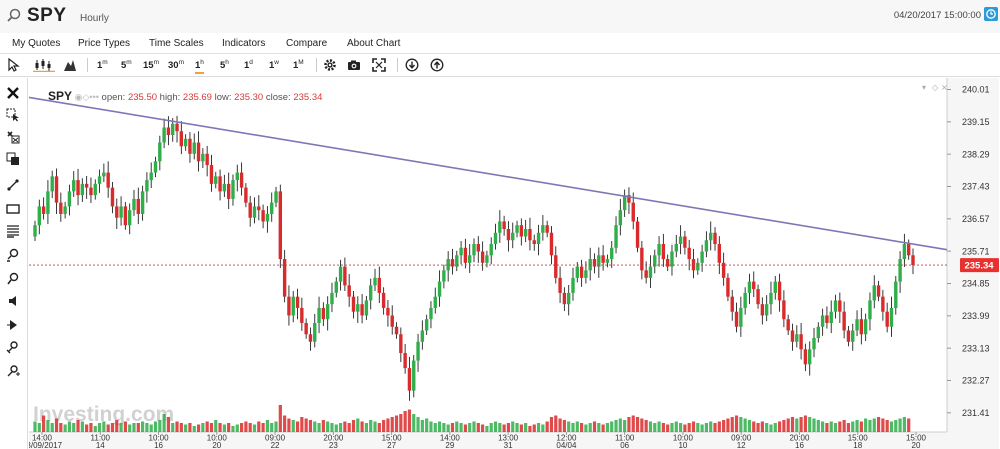 Image resolution: width=1000 pixels, height=449 pixels. I want to click on gear-icon, so click(330, 65).